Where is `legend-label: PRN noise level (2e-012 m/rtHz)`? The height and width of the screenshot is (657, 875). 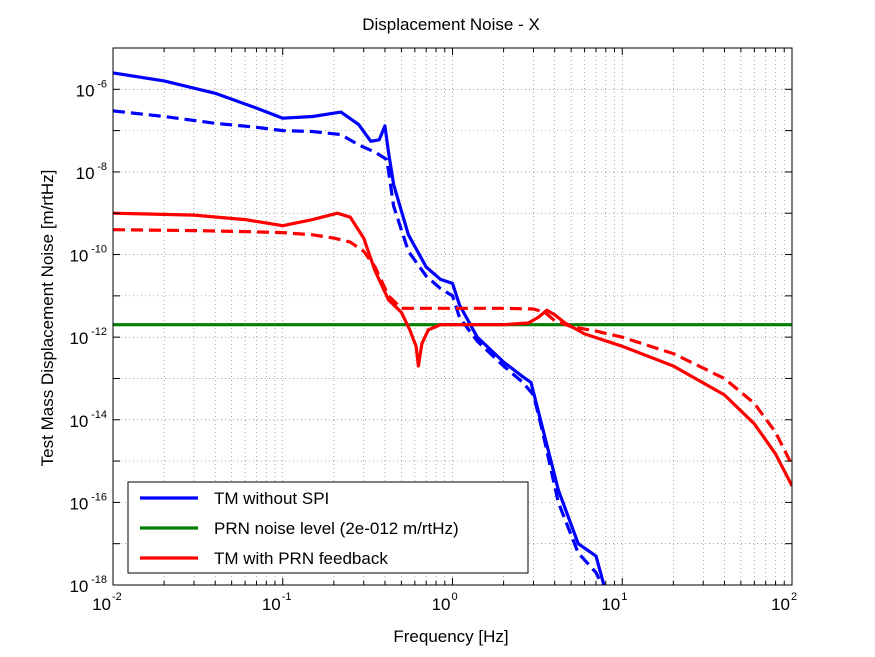 legend-label: PRN noise level (2e-012 m/rtHz) is located at coordinates (336, 528).